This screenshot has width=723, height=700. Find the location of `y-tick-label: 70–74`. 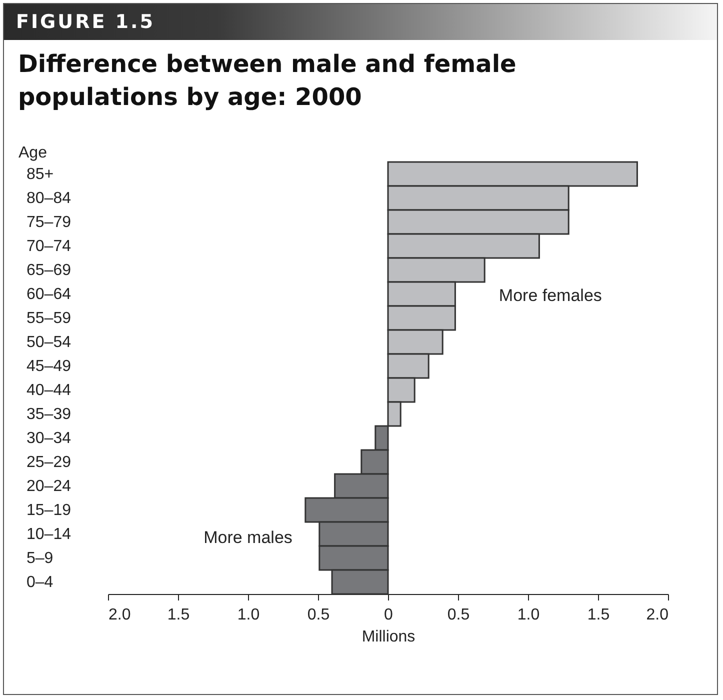

y-tick-label: 70–74 is located at coordinates (49, 246).